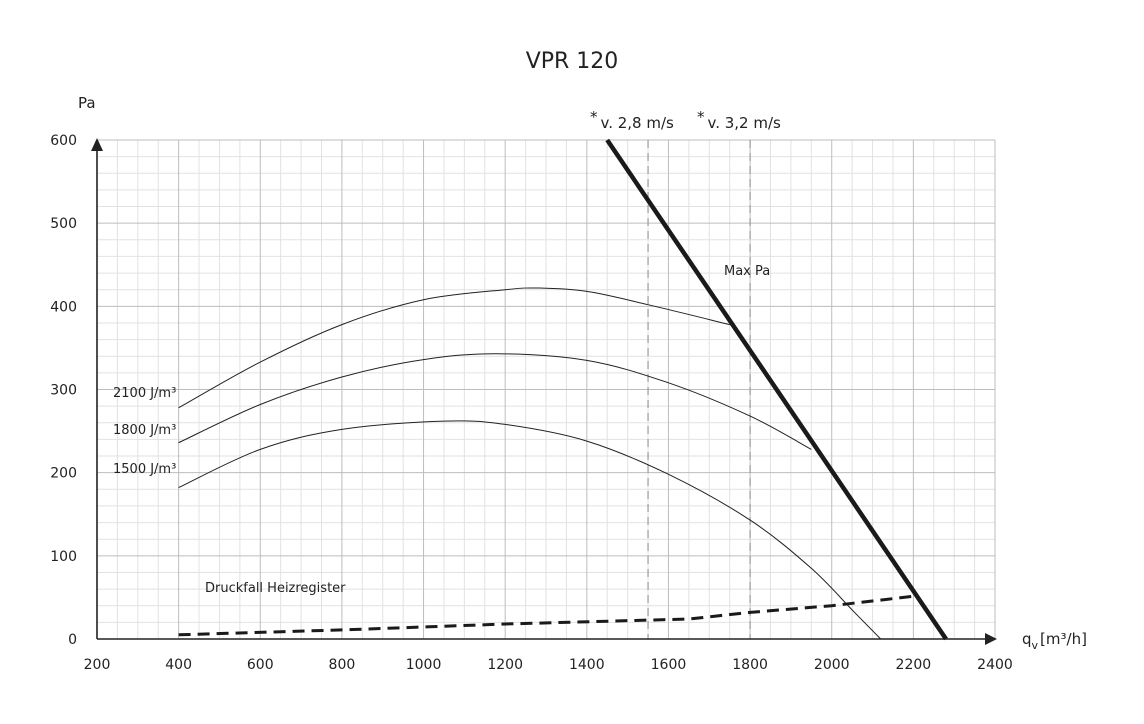 The image size is (1144, 724). Describe the element at coordinates (63, 557) in the screenshot. I see `y-tick-label: 100` at that location.